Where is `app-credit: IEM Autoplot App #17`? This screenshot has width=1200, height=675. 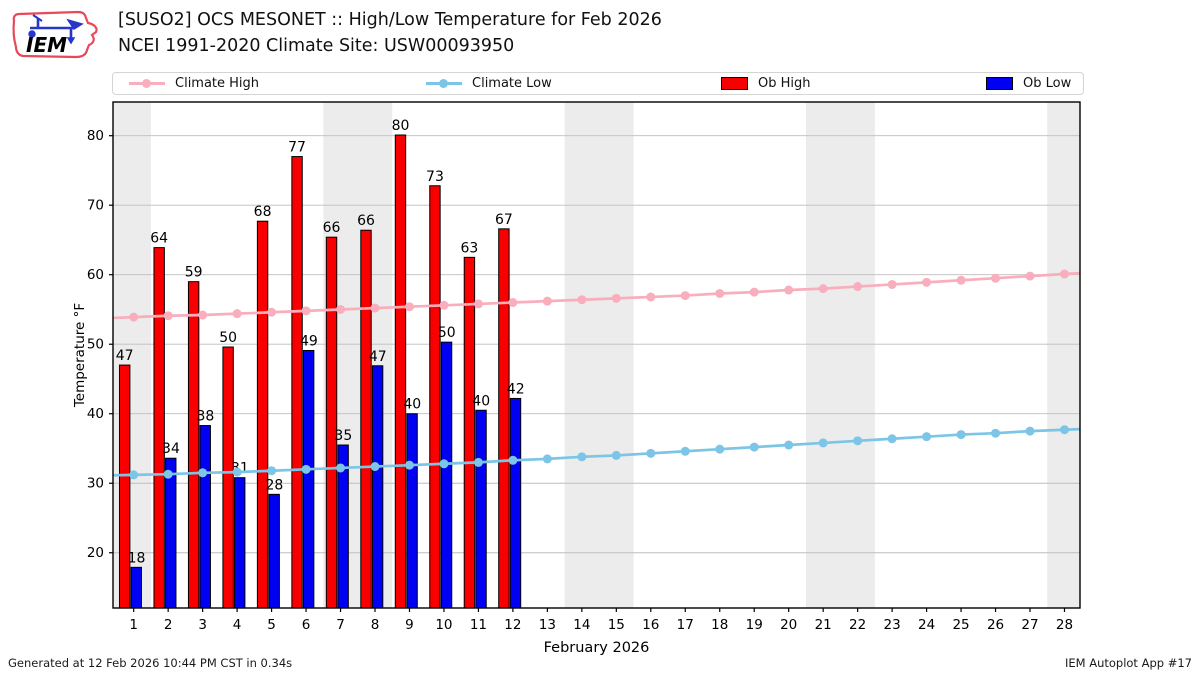 app-credit: IEM Autoplot App #17 is located at coordinates (1128, 663).